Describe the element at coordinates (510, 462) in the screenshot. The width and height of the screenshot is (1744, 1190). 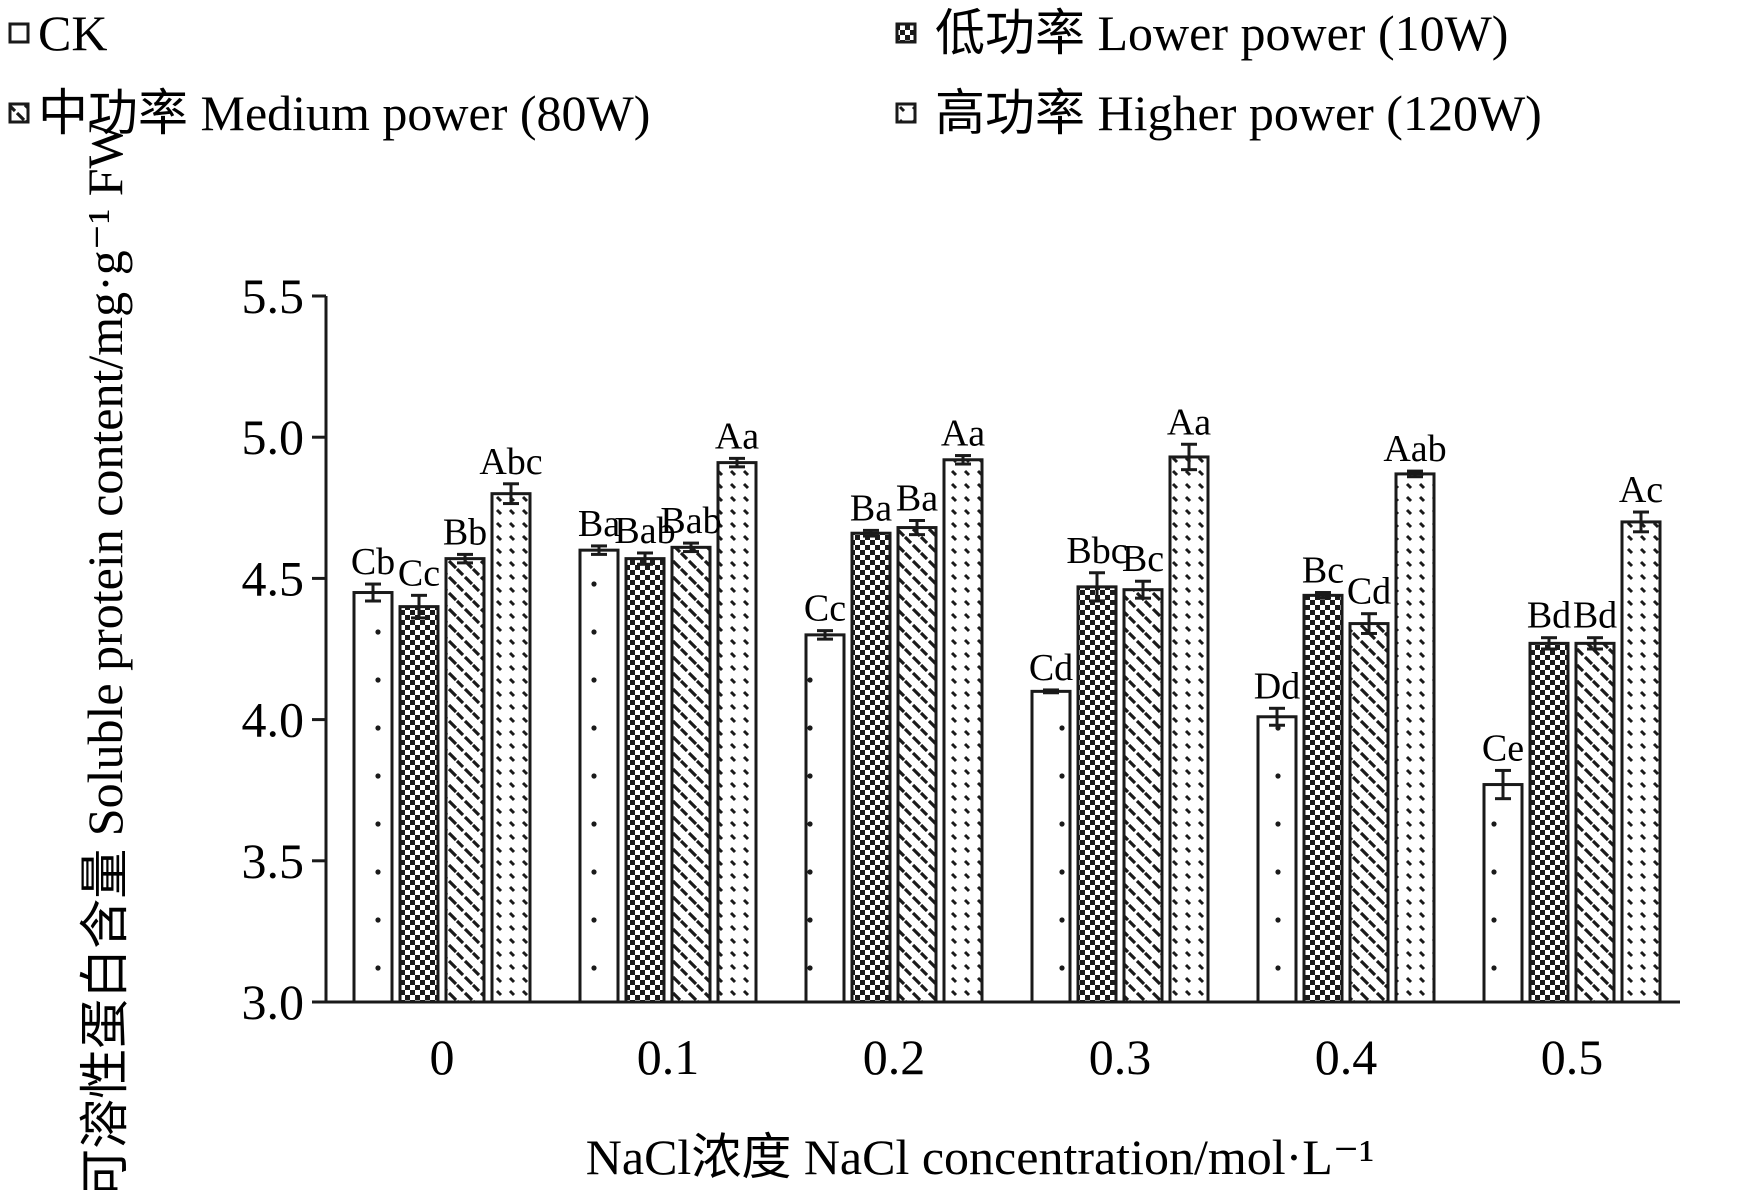
I see `significance-label: Abc` at that location.